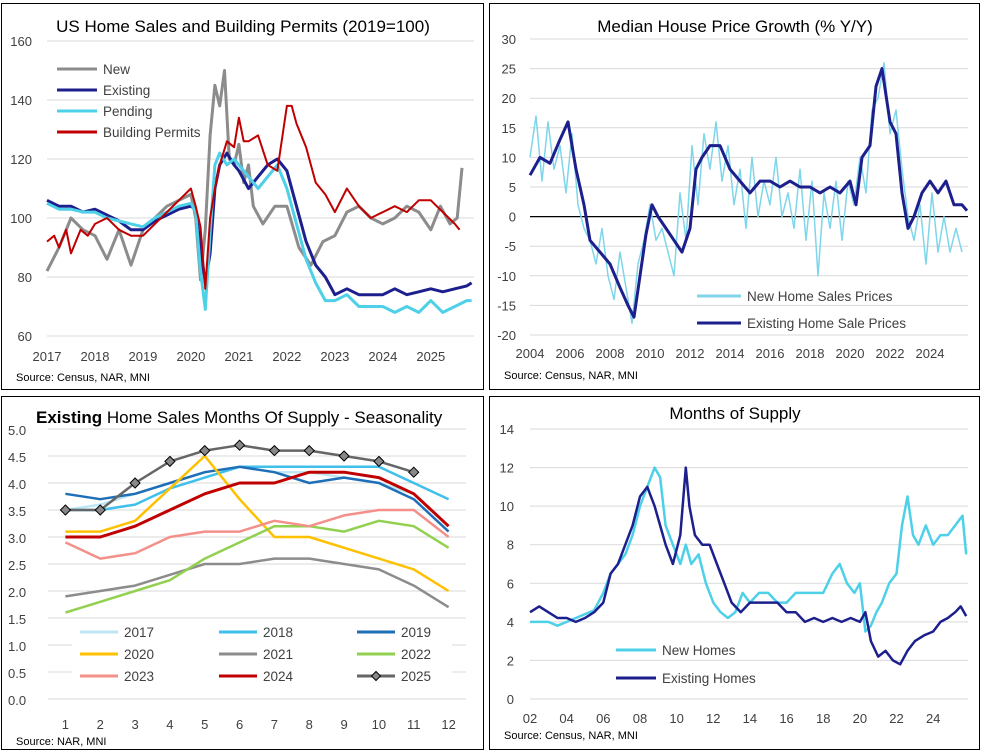 Image resolution: width=983 pixels, height=753 pixels. I want to click on series-line-pending, so click(259, 232).